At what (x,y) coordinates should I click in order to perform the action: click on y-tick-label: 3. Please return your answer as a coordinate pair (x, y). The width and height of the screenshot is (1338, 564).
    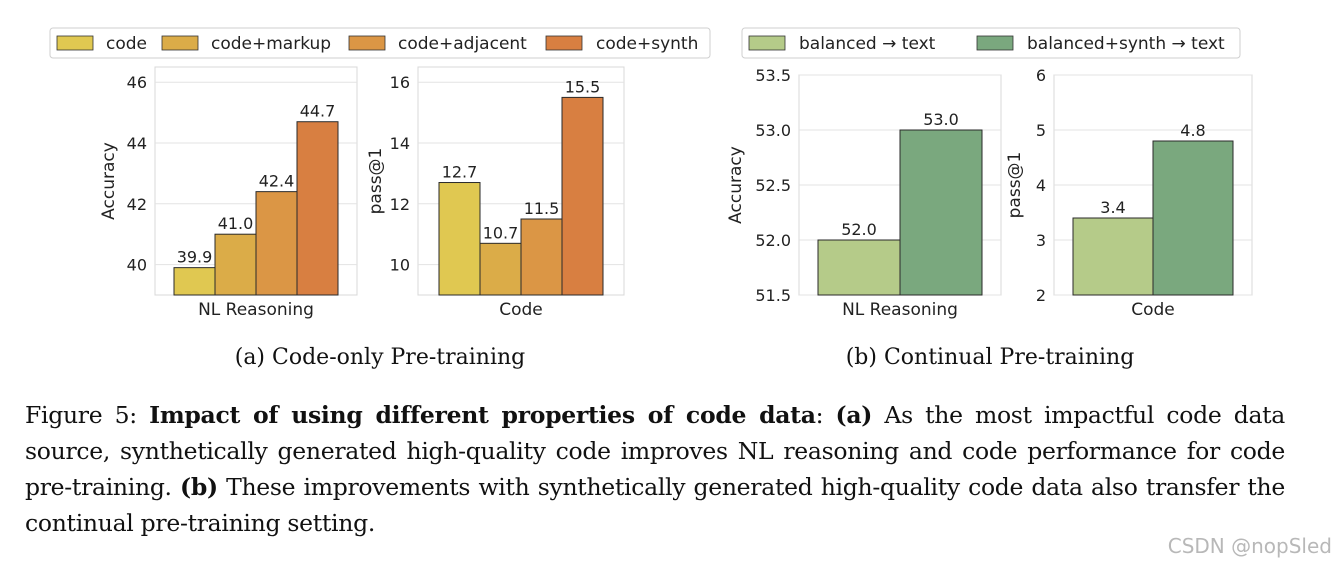
    Looking at the image, I should click on (1041, 240).